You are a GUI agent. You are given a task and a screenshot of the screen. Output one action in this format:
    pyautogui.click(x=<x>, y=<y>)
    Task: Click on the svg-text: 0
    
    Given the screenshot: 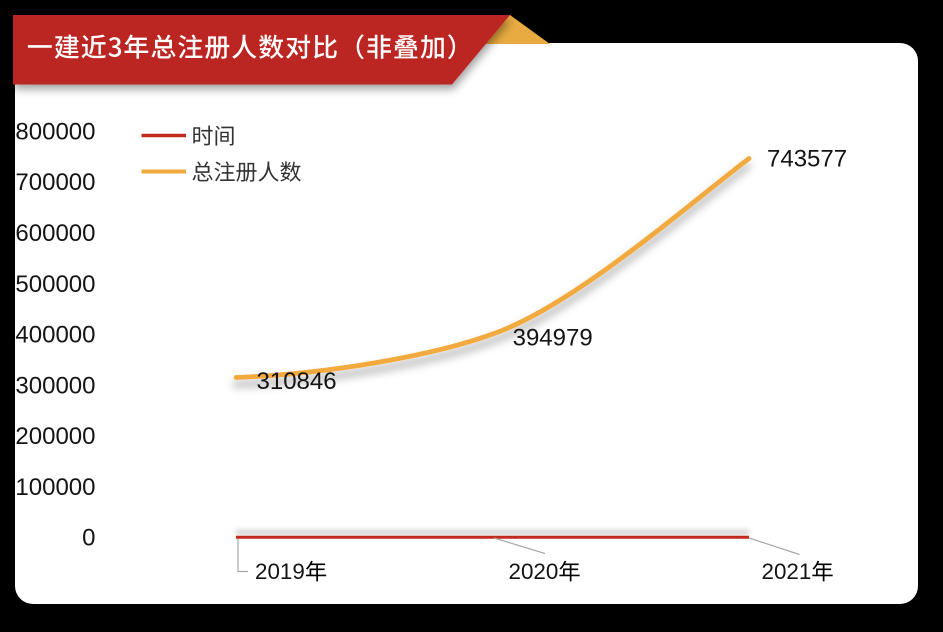 What is the action you would take?
    pyautogui.click(x=88, y=538)
    